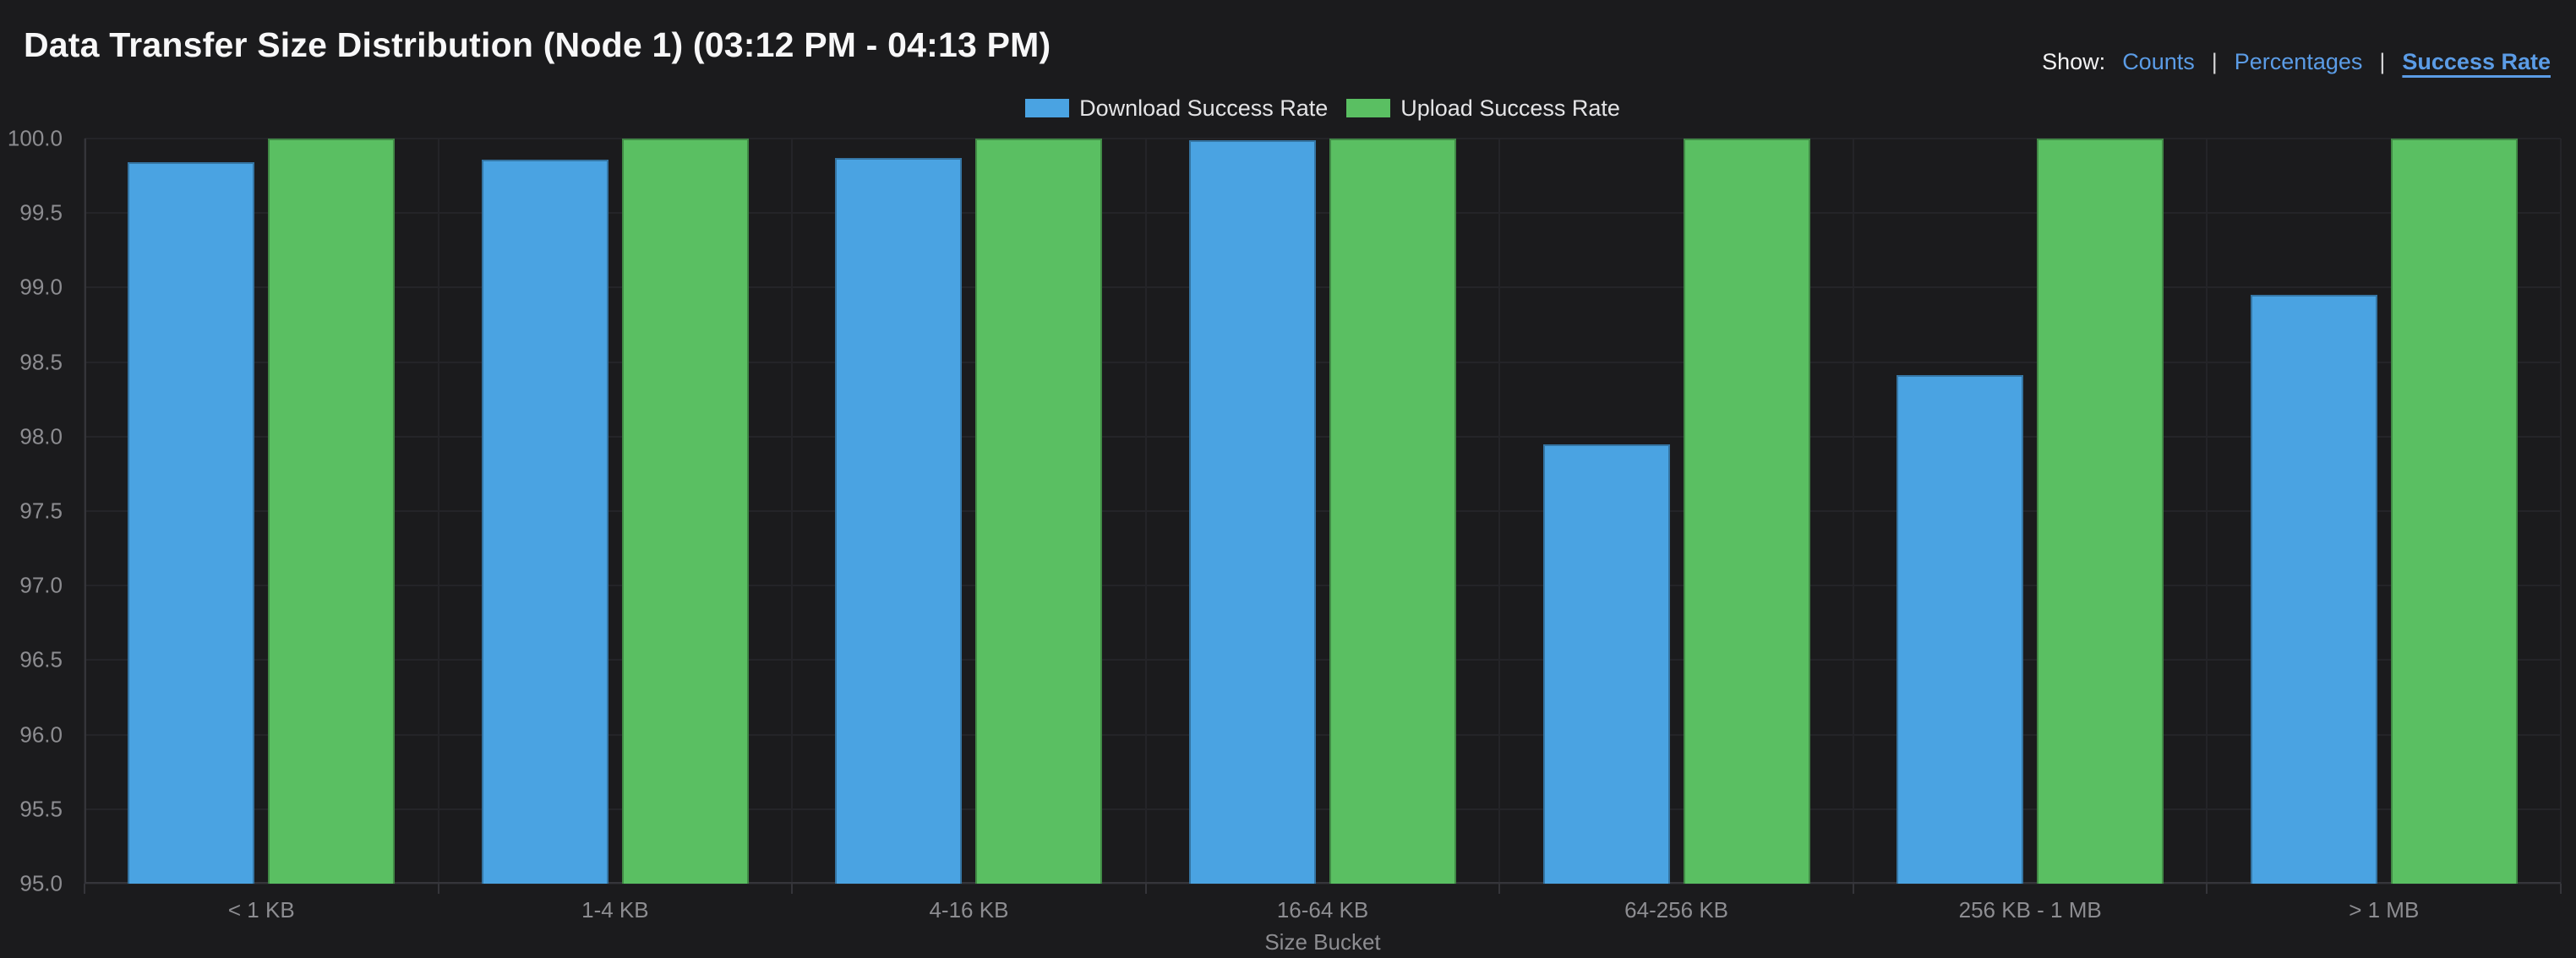  What do you see at coordinates (1960, 630) in the screenshot?
I see `download-success-rate-bar-256-kb-1-mb` at bounding box center [1960, 630].